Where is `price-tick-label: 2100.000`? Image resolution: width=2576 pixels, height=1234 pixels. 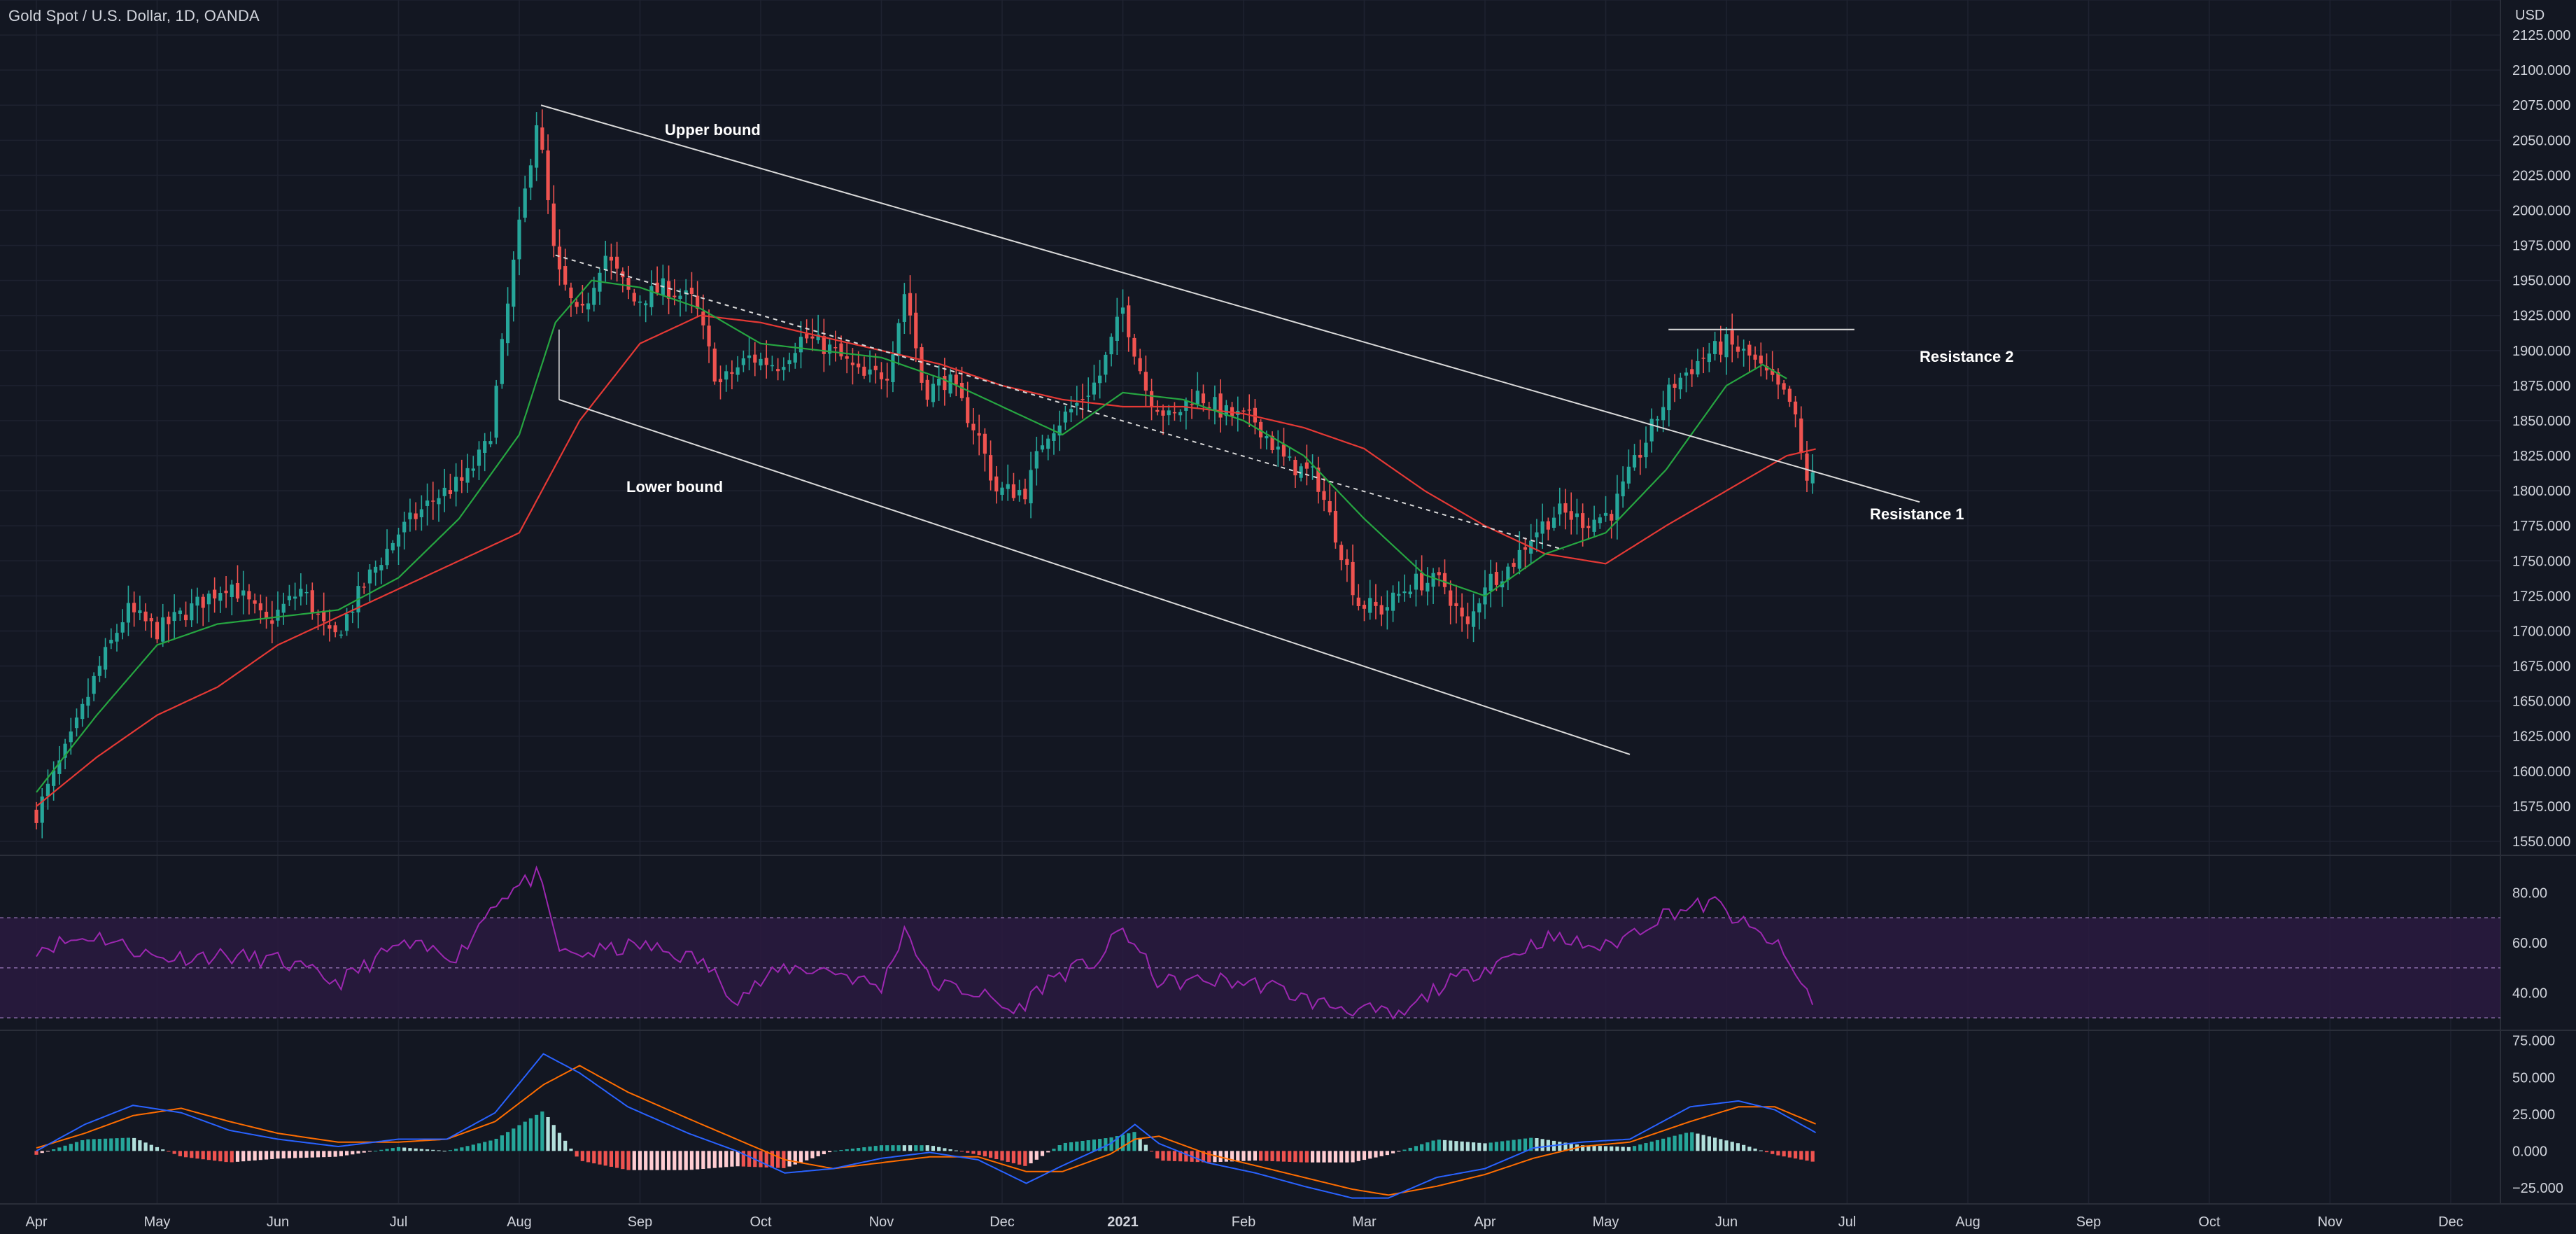
price-tick-label: 2100.000 is located at coordinates (2541, 70).